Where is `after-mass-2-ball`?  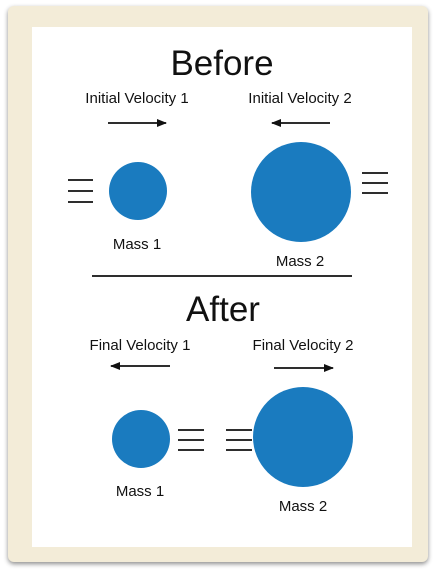
after-mass-2-ball is located at coordinates (303, 437).